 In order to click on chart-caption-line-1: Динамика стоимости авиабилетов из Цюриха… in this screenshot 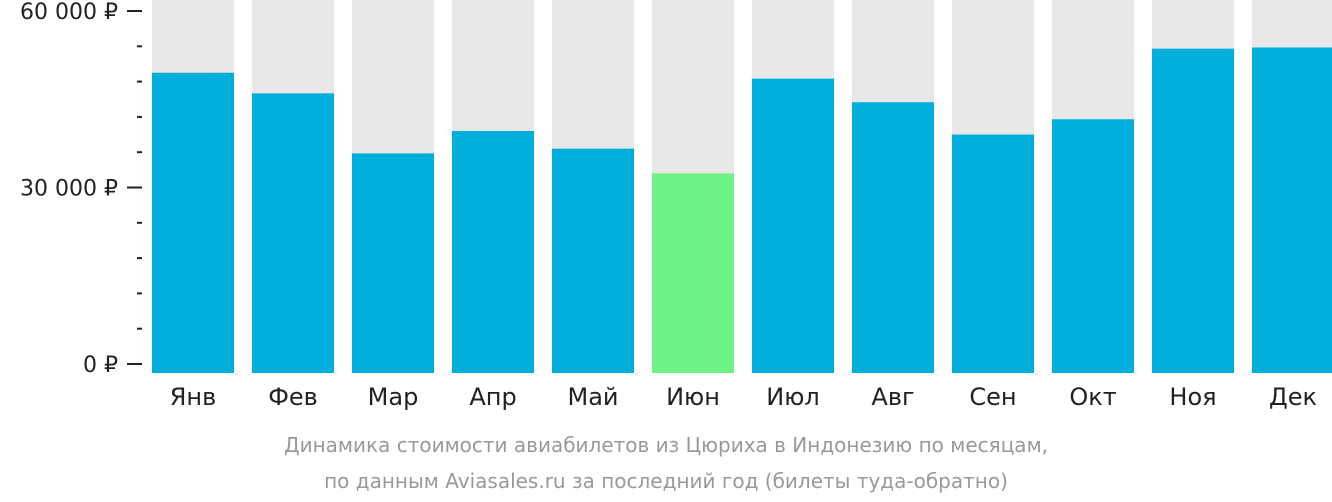, I will do `click(666, 445)`.